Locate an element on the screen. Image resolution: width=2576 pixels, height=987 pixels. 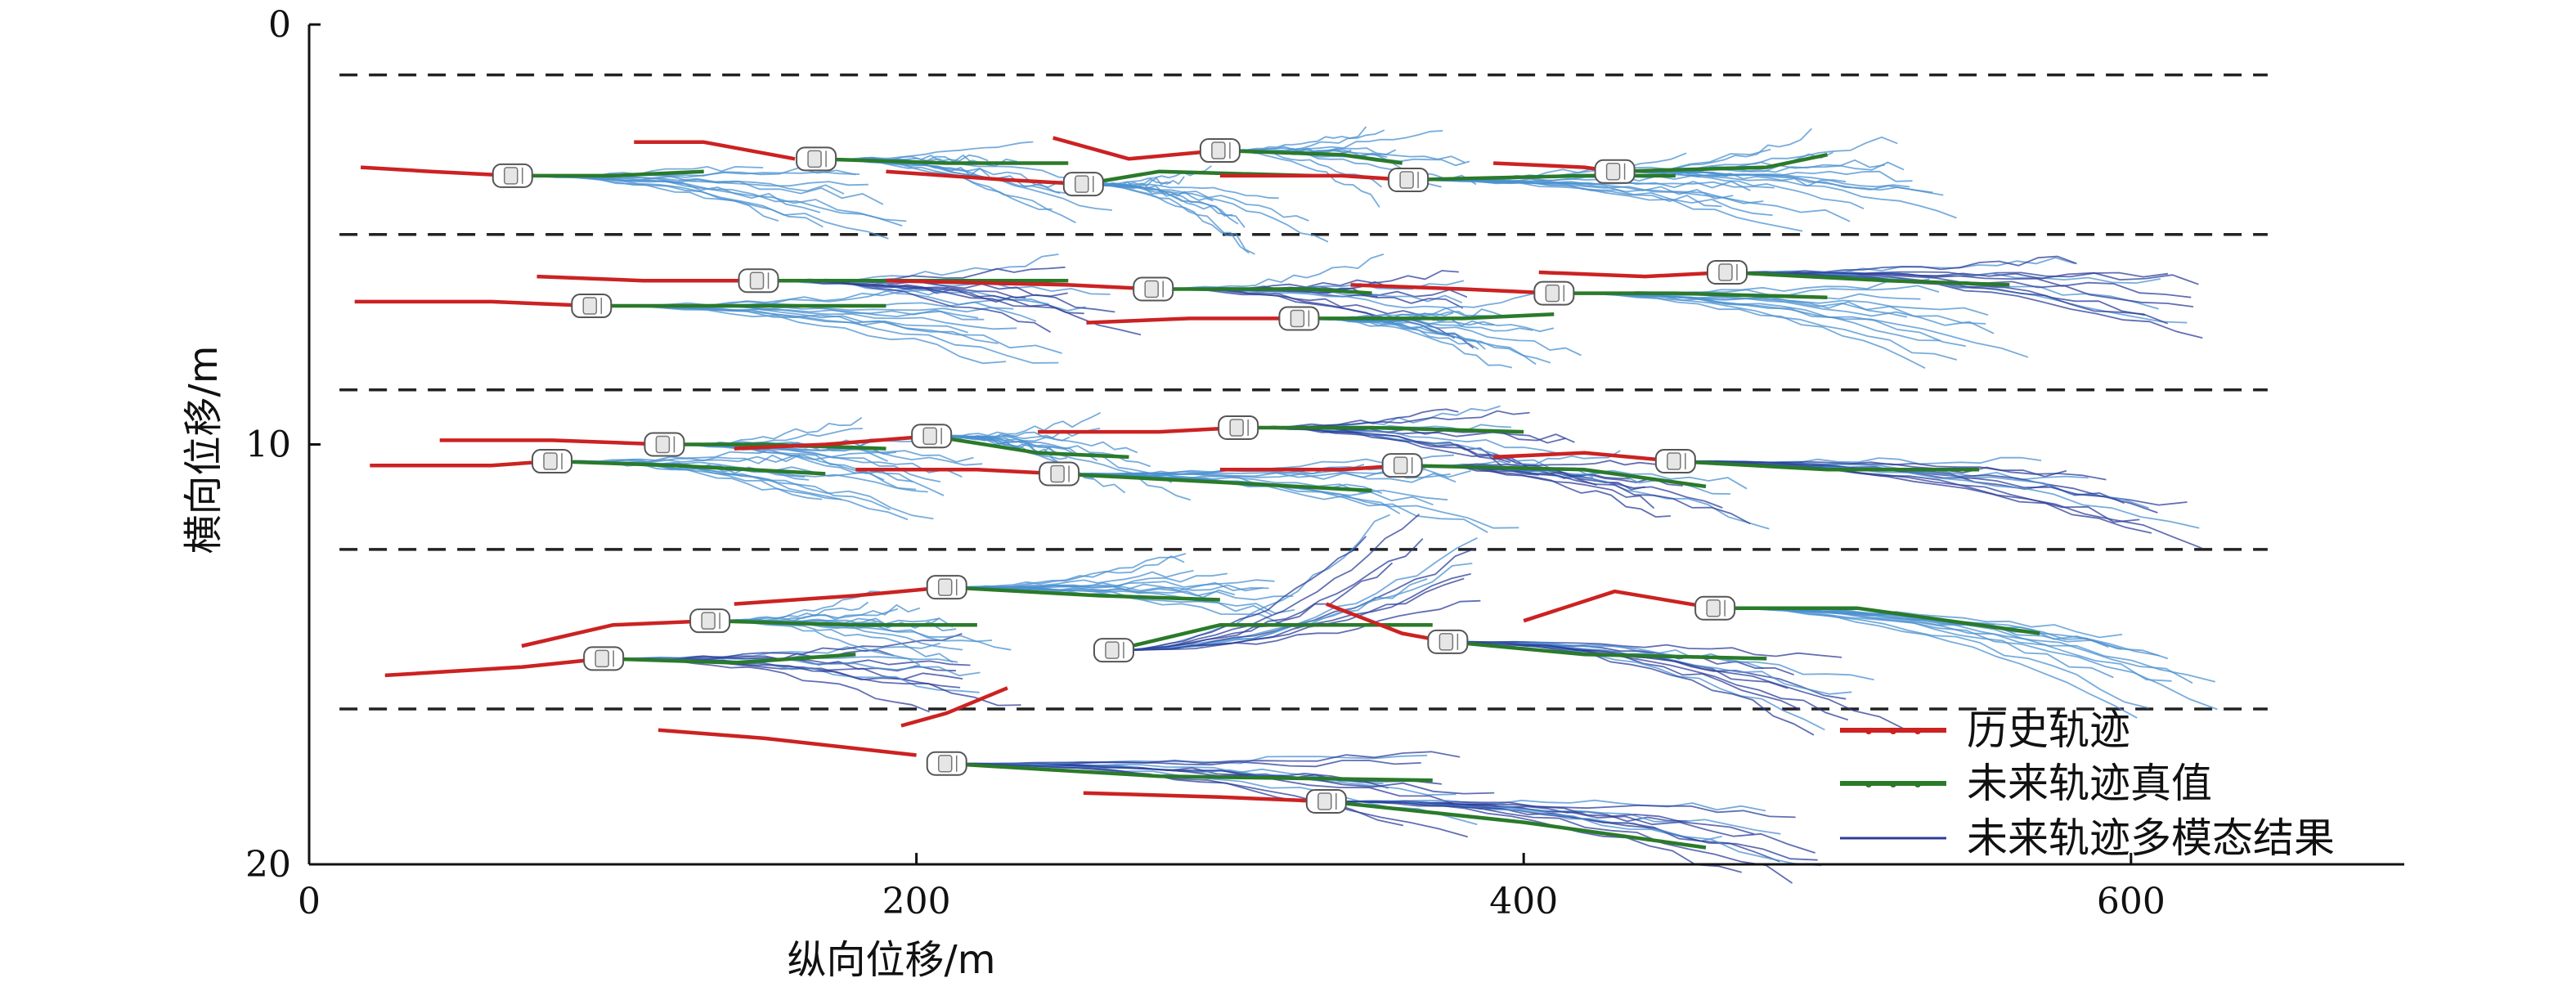
x-tick-label: 400 is located at coordinates (1523, 901).